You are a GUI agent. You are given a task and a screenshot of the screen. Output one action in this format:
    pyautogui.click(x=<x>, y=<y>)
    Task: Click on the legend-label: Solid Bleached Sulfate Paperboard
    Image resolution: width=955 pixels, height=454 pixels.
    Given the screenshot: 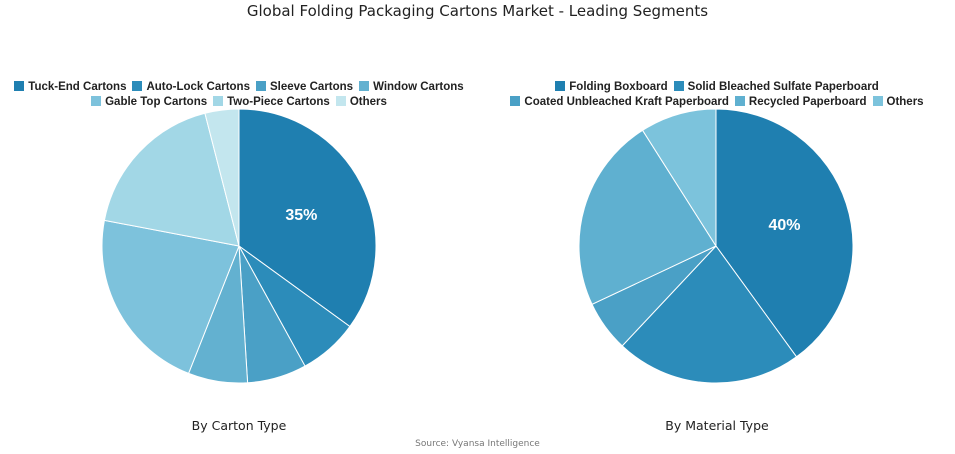 What is the action you would take?
    pyautogui.click(x=783, y=87)
    